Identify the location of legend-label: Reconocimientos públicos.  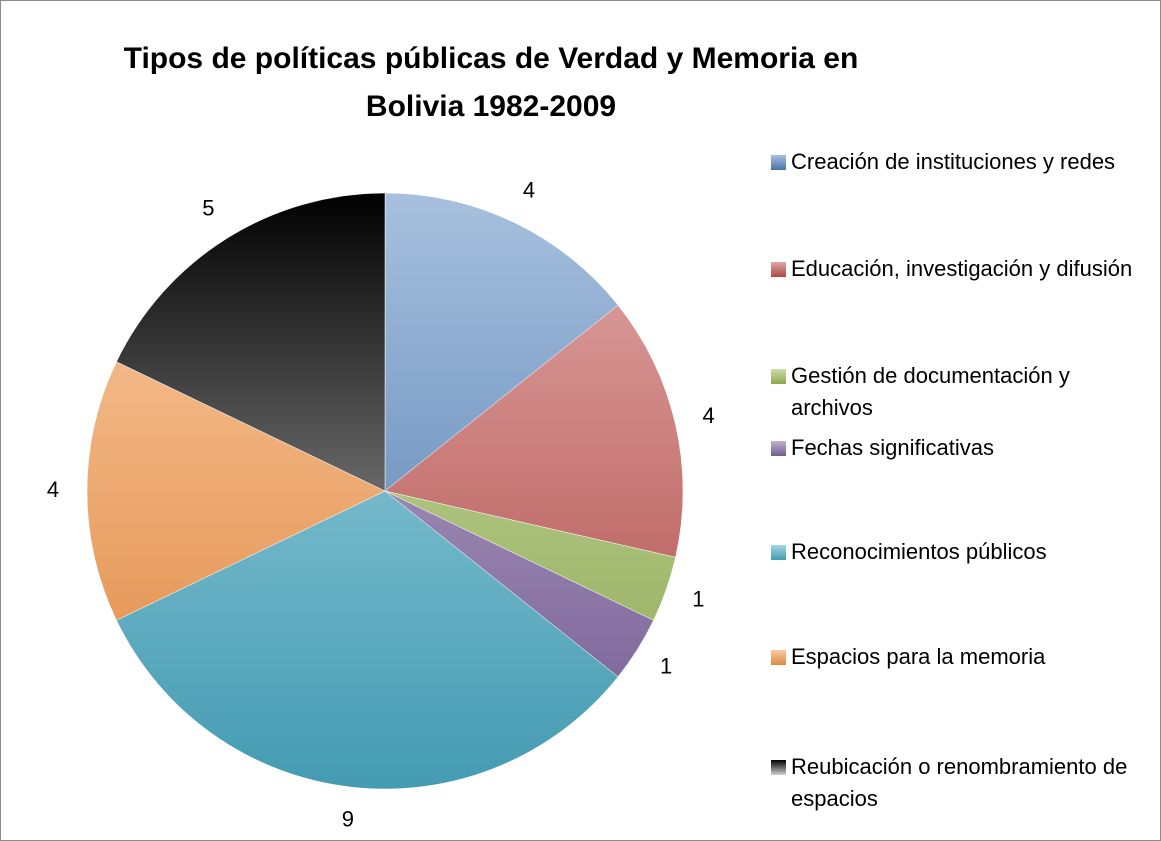
(919, 551).